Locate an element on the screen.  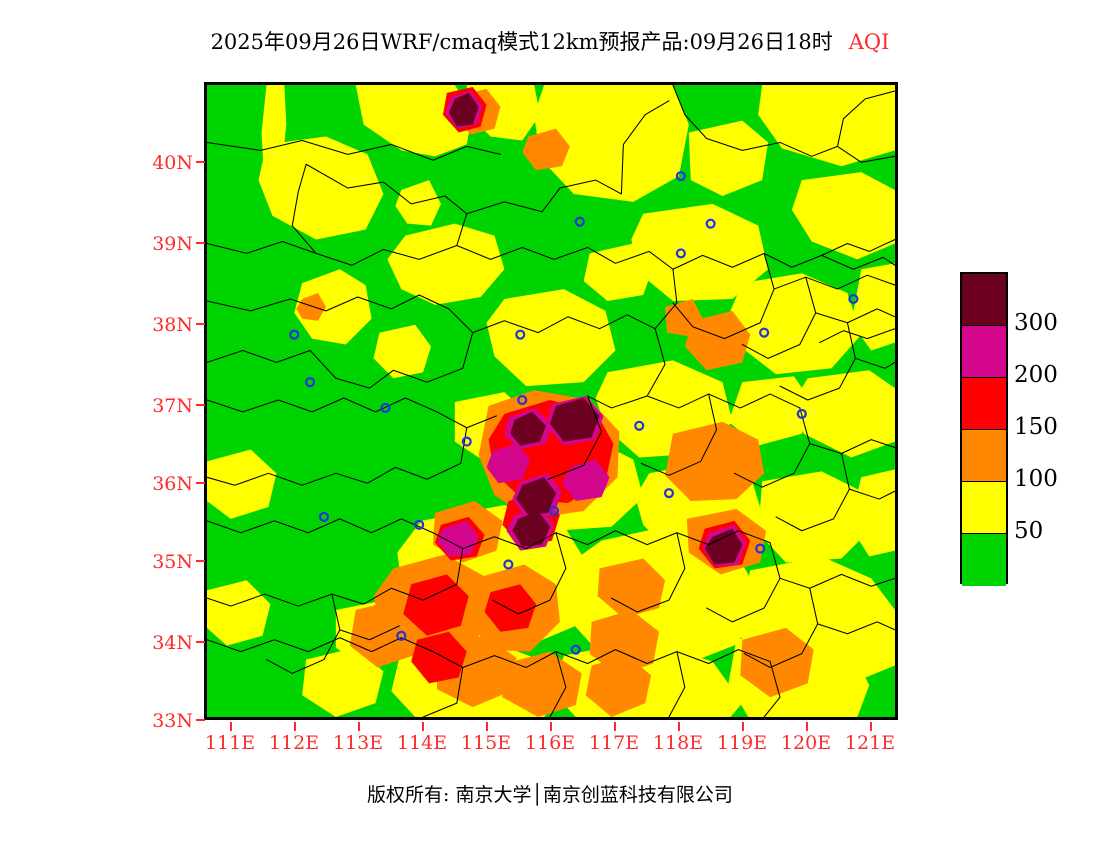
copyright-footer: 版权所有: 南京大学│南京创蓝科技有限公司 is located at coordinates (550, 795).